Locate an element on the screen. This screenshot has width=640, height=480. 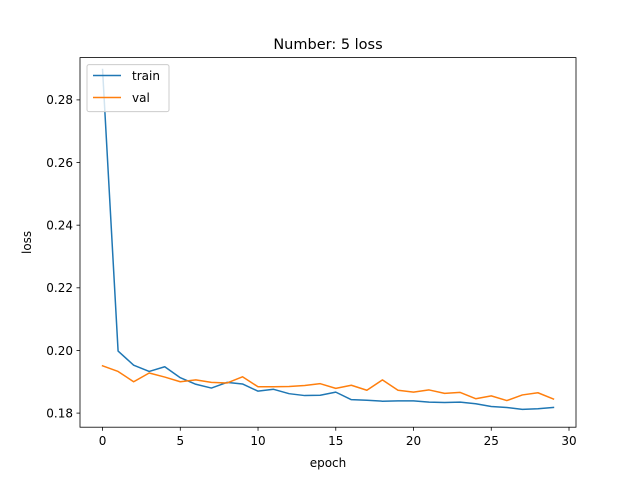
x-tick-label: 20 is located at coordinates (413, 441).